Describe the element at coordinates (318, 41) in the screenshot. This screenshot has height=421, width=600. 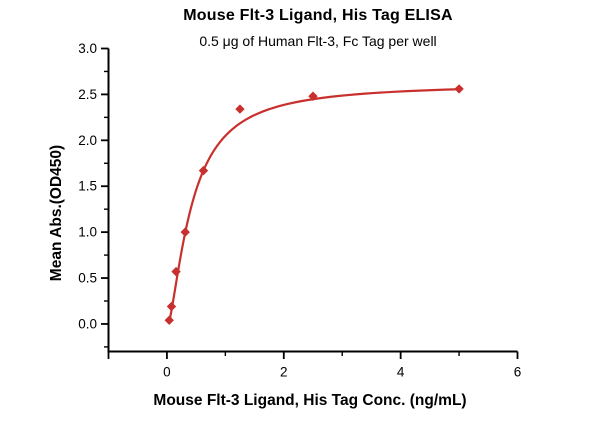
I see `chart-subtitle: 0.5 μg of Human Flt-3, Fc Tag per well` at that location.